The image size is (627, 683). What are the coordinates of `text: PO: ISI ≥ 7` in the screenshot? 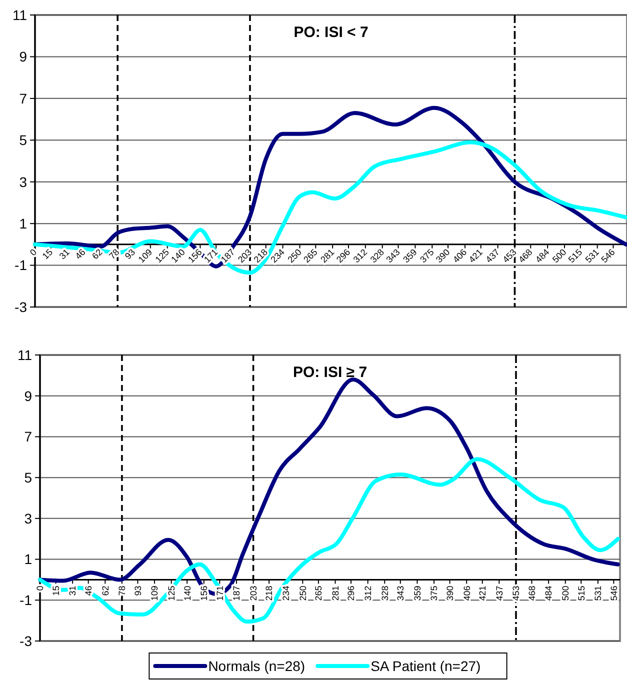 It's located at (330, 372).